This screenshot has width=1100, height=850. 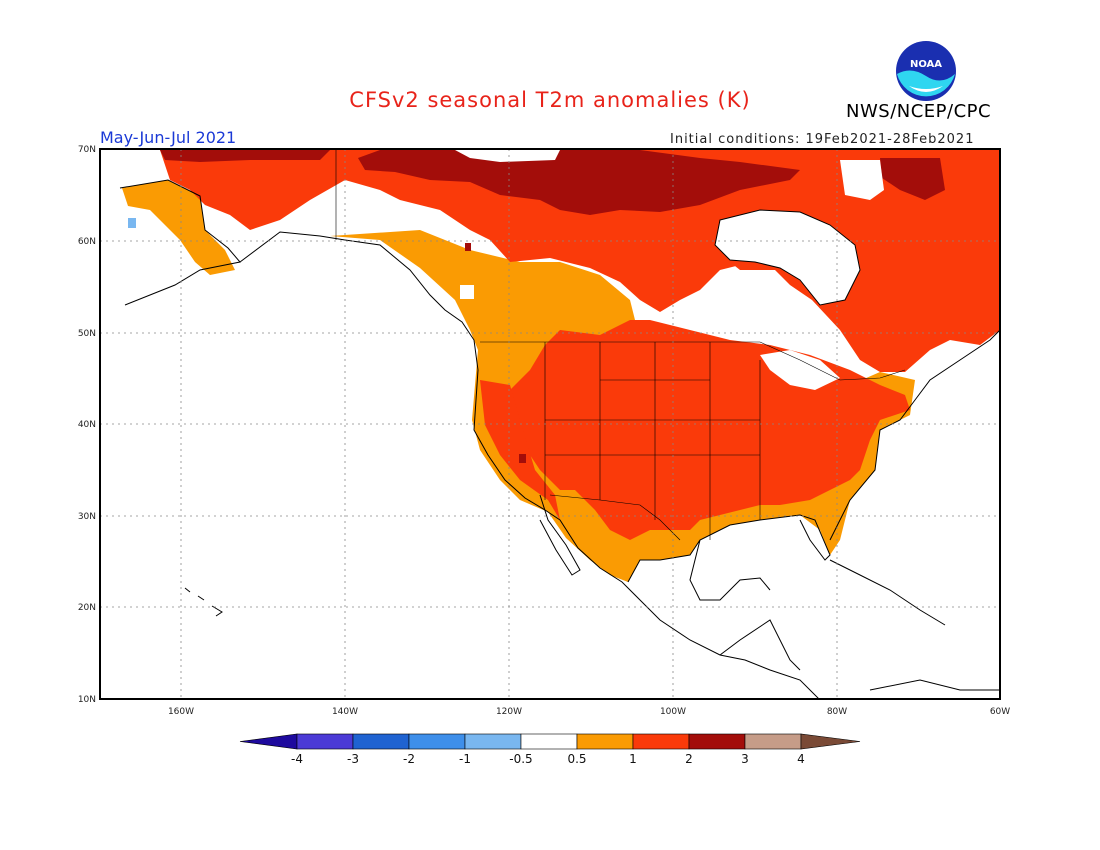 What do you see at coordinates (689, 759) in the screenshot?
I see `colorbar-tick-label: 2` at bounding box center [689, 759].